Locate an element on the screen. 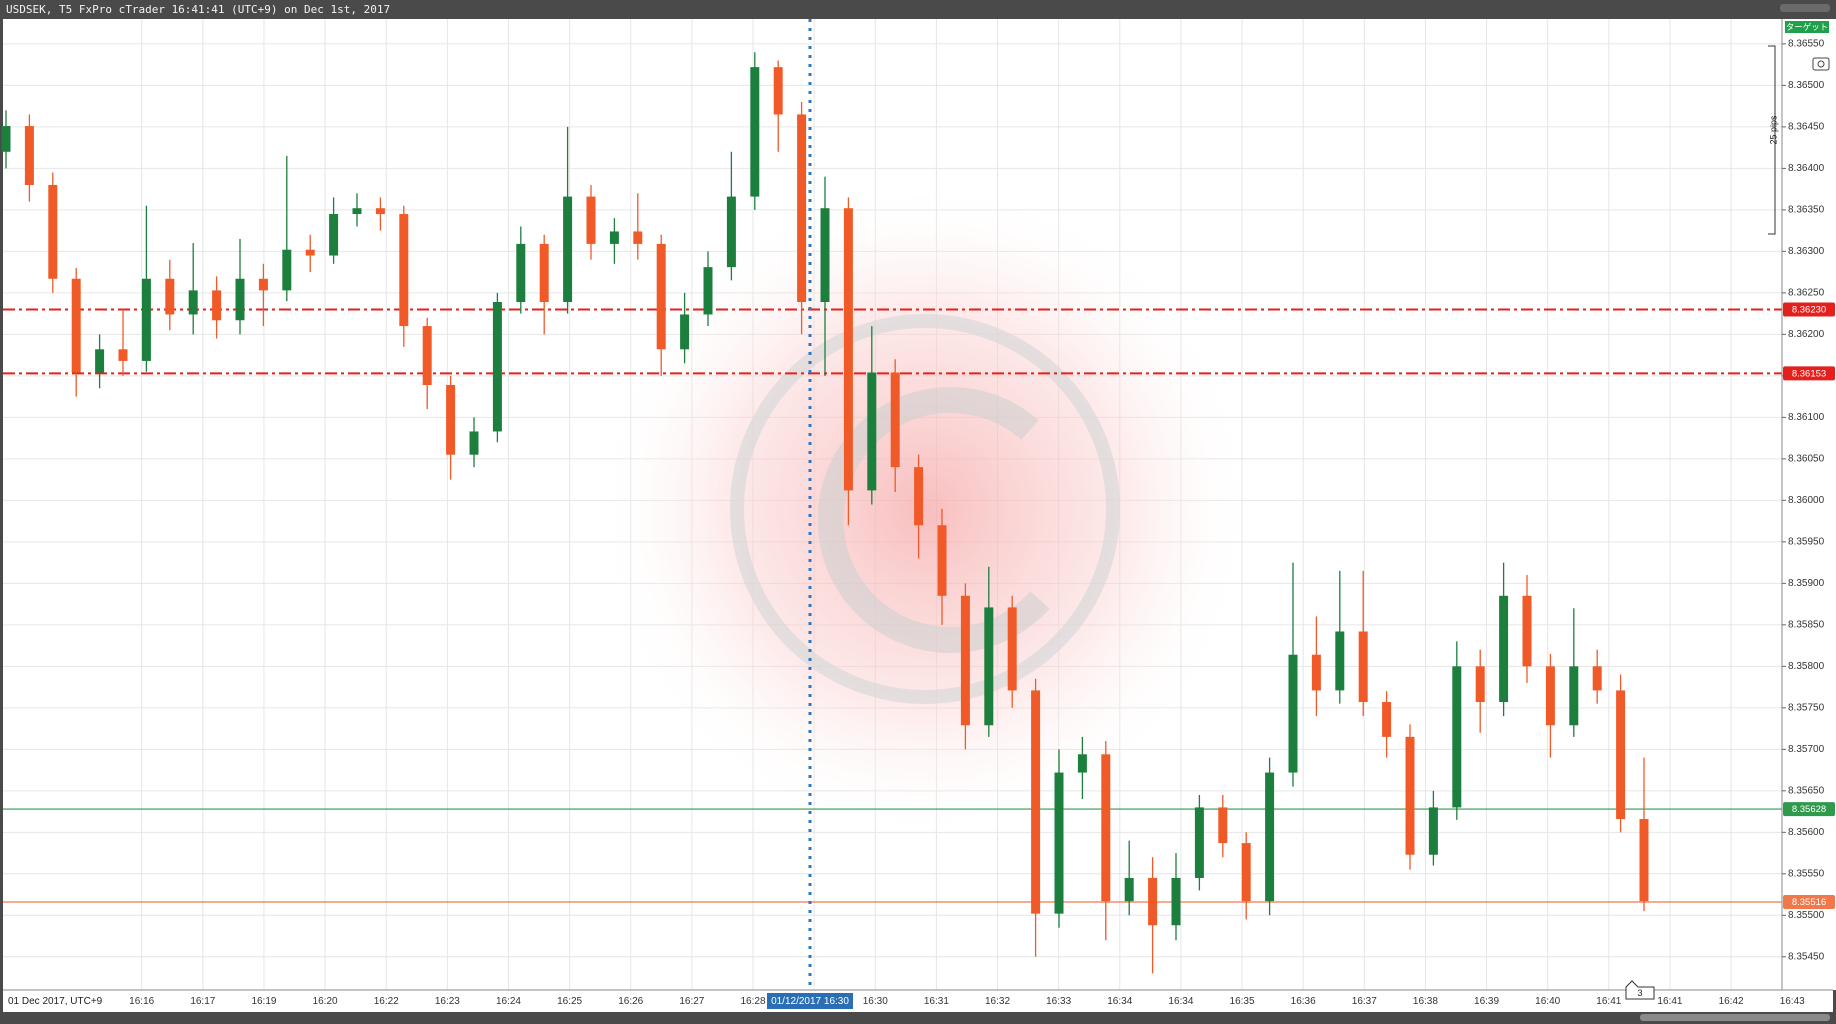  y-tick-label: 8.36400 is located at coordinates (1806, 168).